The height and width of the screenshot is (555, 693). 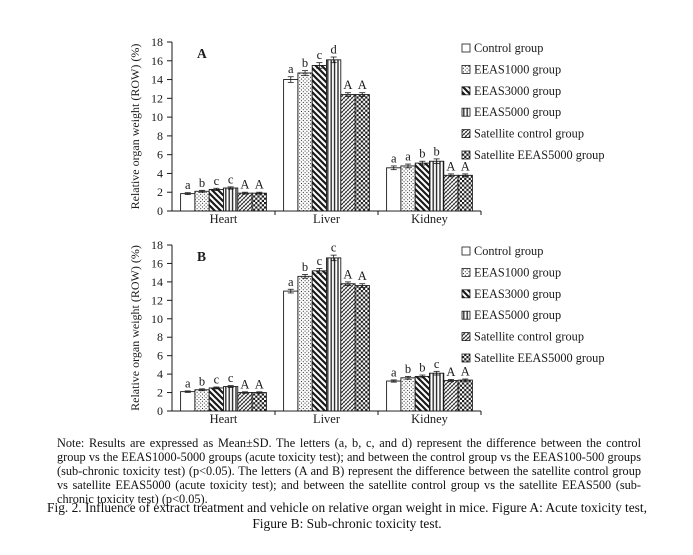 What do you see at coordinates (511, 294) in the screenshot?
I see `legend-item: EEAS3000 group` at bounding box center [511, 294].